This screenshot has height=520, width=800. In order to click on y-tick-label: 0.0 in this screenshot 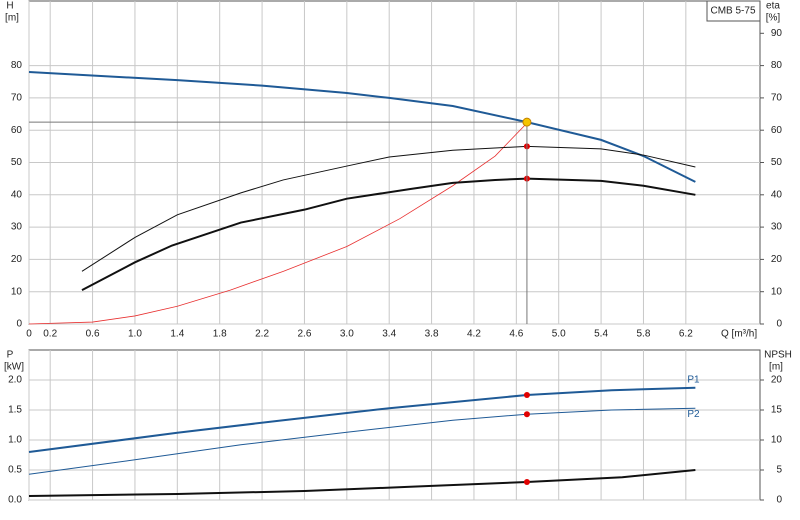, I will do `click(15, 500)`.